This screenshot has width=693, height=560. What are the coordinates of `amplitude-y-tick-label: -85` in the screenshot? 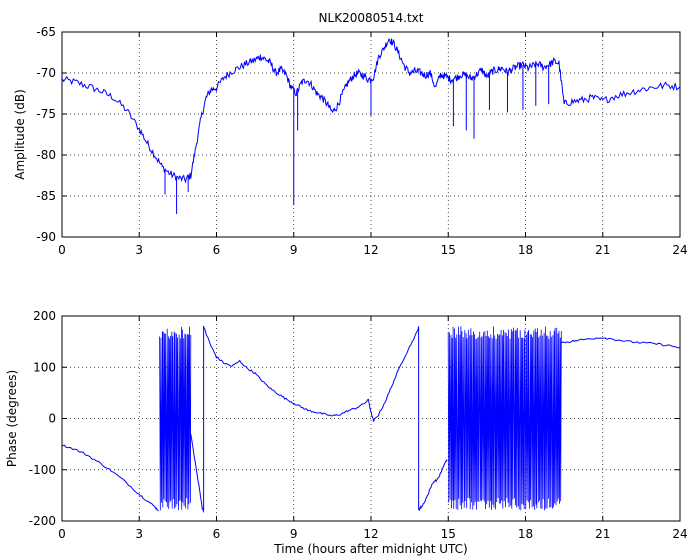 It's located at (46, 196).